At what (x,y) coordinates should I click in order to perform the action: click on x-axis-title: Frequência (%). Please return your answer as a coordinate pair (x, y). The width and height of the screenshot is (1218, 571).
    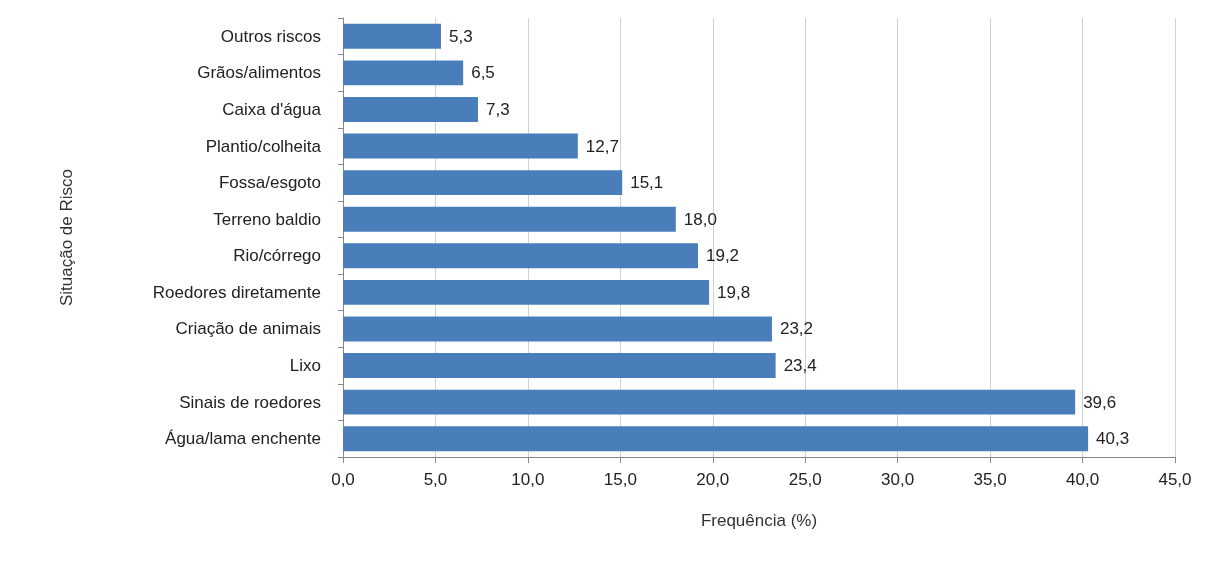
    Looking at the image, I should click on (759, 520).